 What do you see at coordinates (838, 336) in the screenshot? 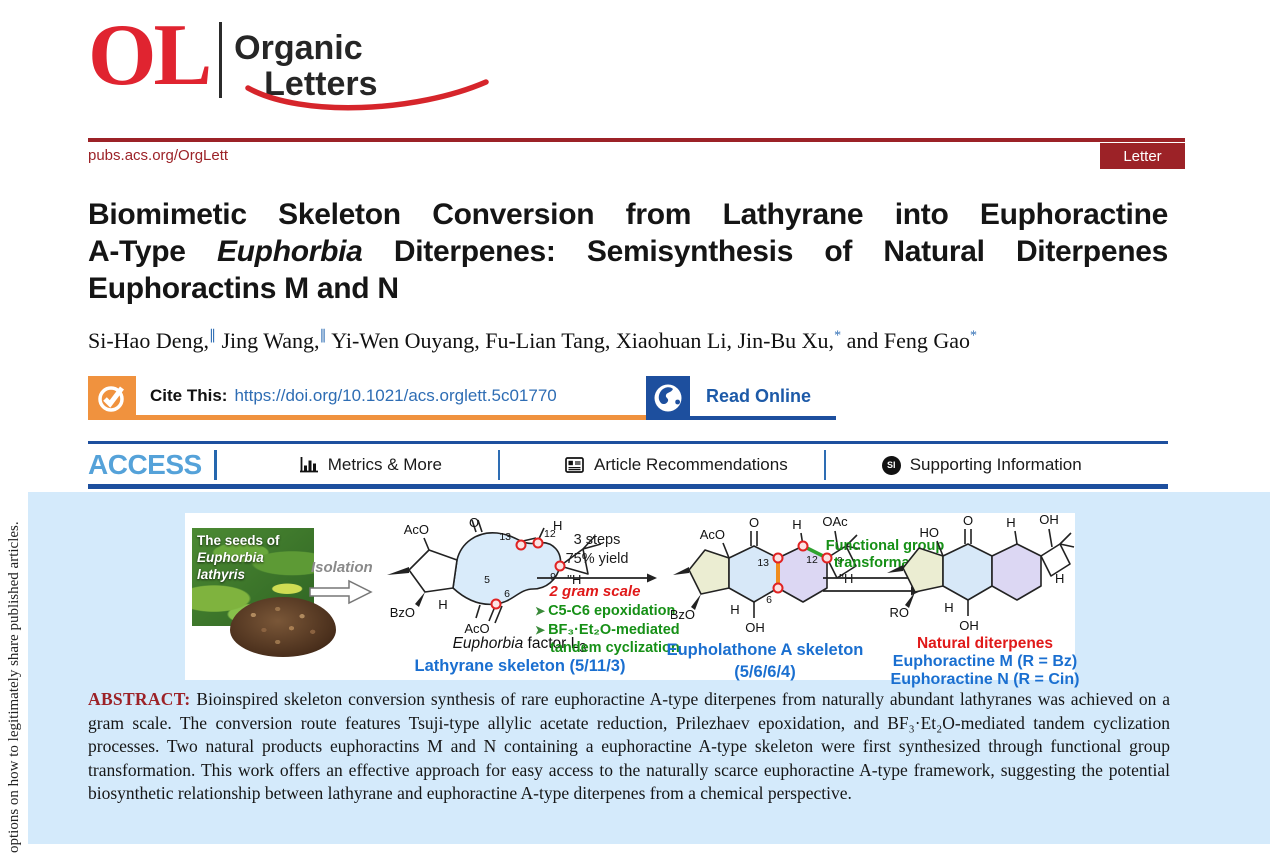
I see `author-mark: *` at bounding box center [838, 336].